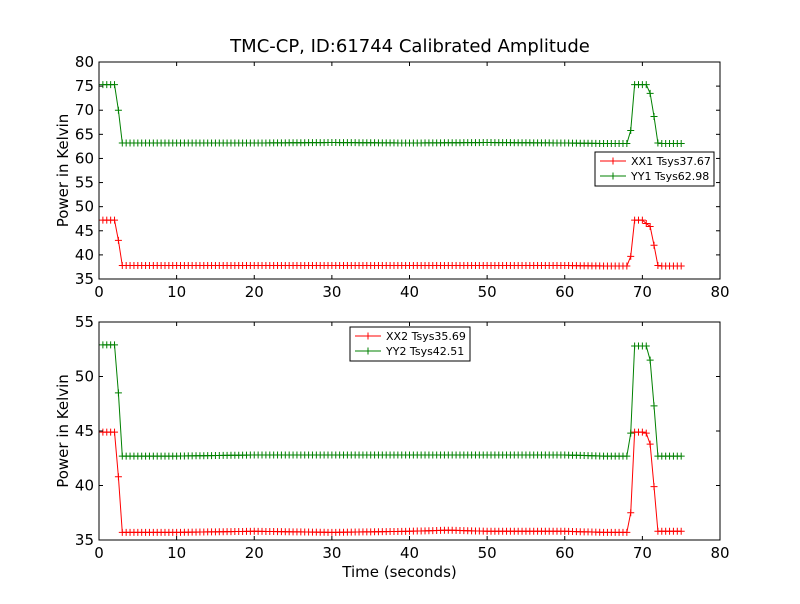  I want to click on y-tick-label: 80, so click(84, 62).